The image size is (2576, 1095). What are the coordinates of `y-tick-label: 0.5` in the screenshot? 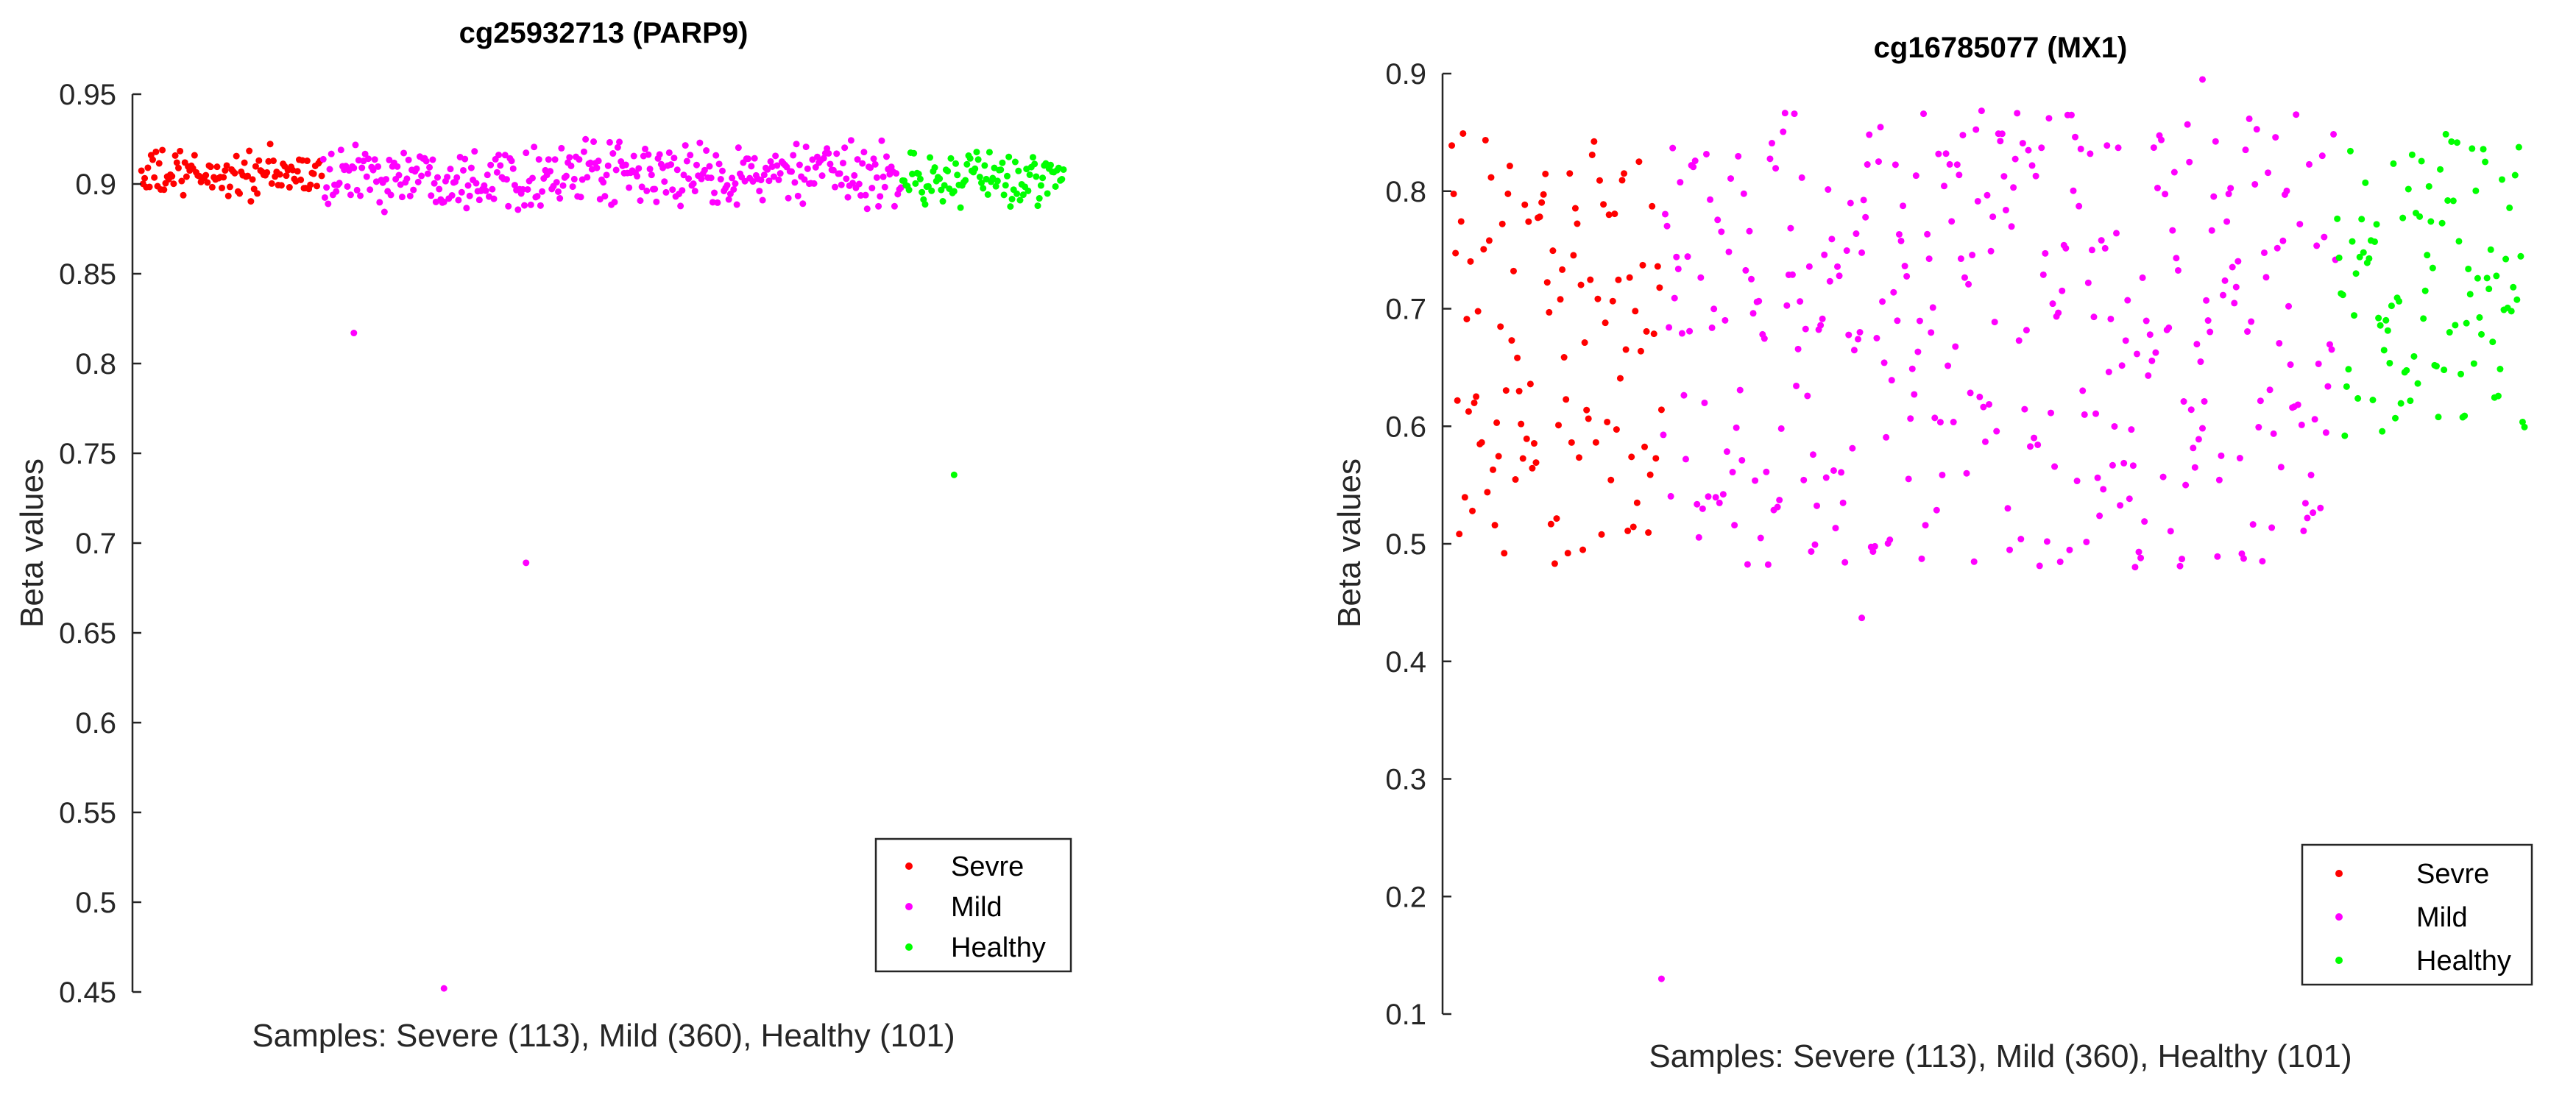 It's located at (1405, 544).